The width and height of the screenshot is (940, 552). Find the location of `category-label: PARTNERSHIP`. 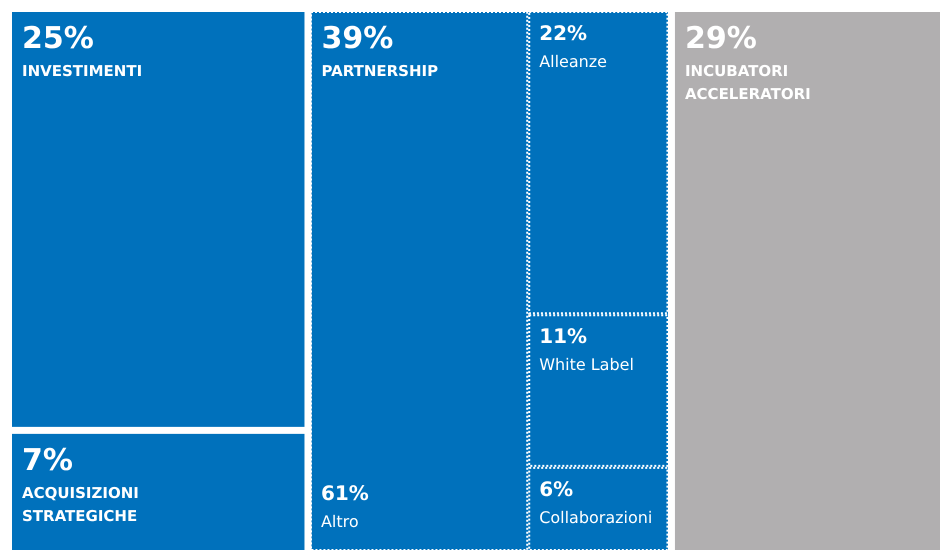

category-label: PARTNERSHIP is located at coordinates (379, 71).